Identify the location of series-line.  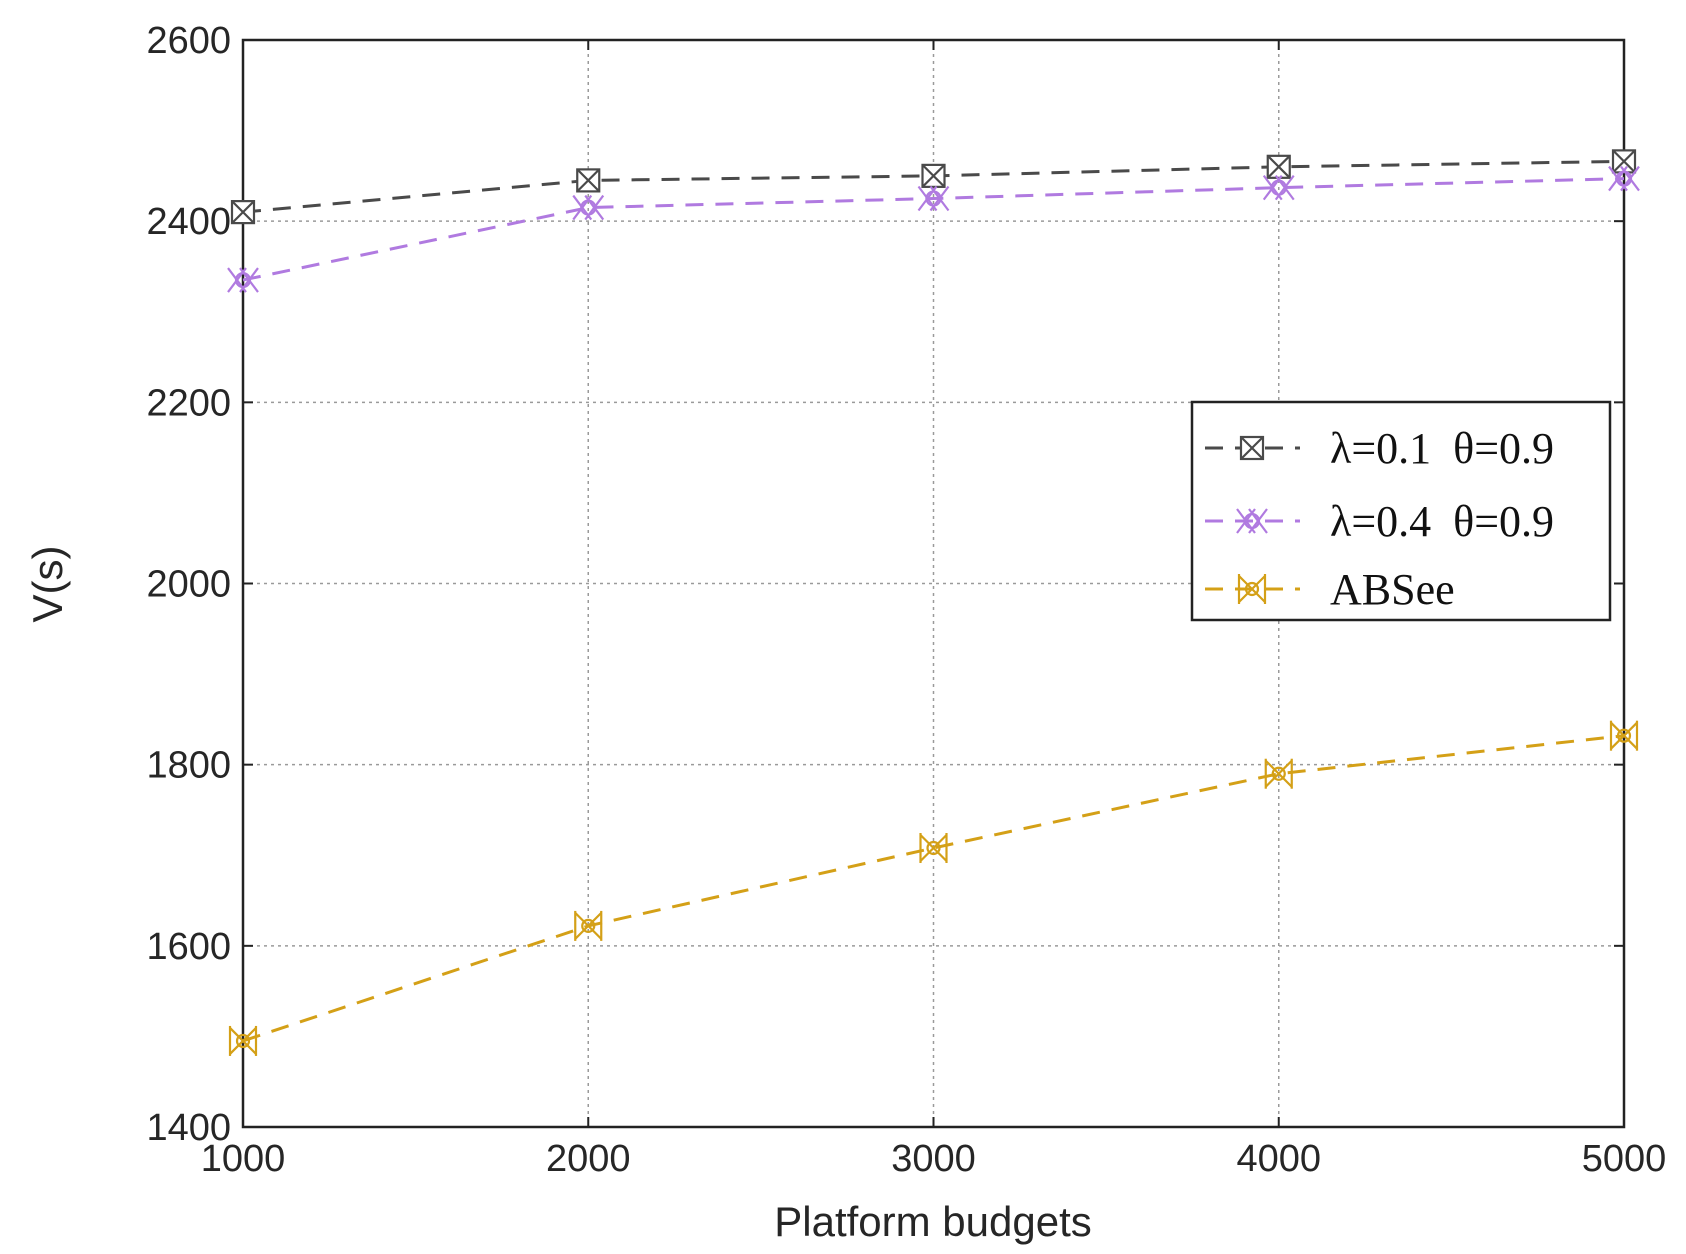
(933, 229).